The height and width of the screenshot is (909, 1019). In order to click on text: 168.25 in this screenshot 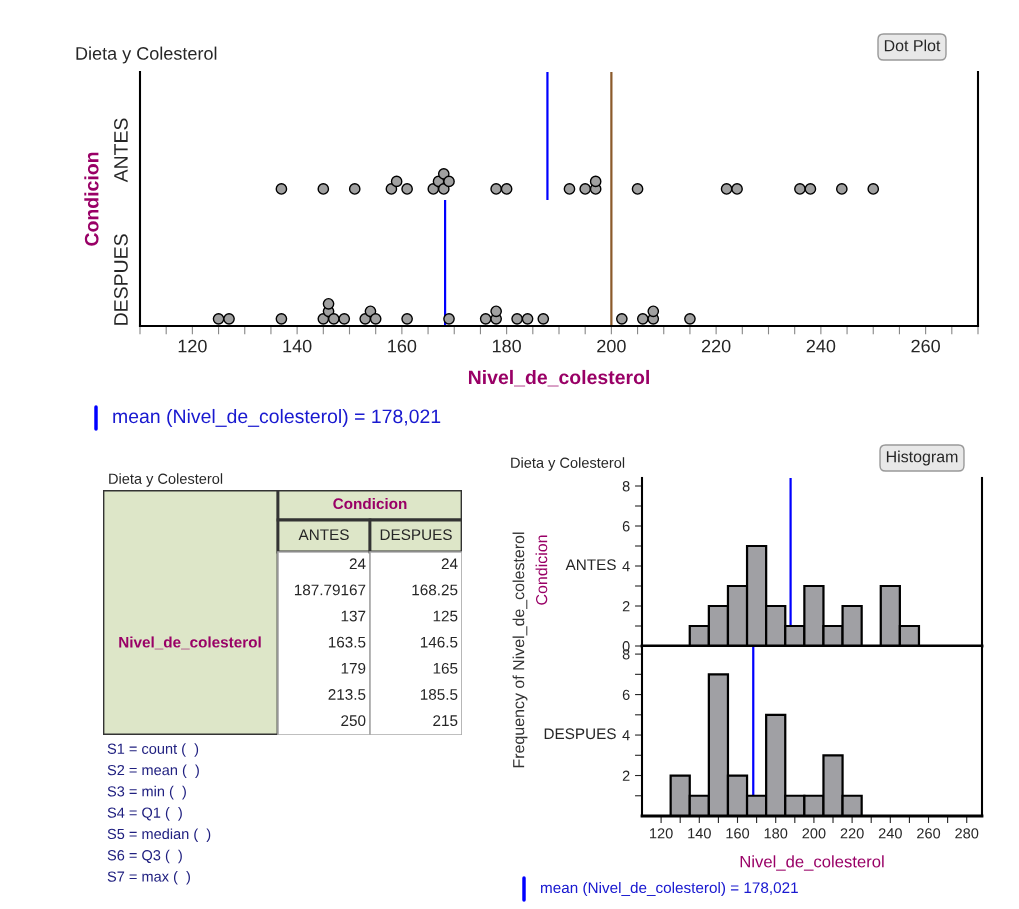, I will do `click(435, 590)`.